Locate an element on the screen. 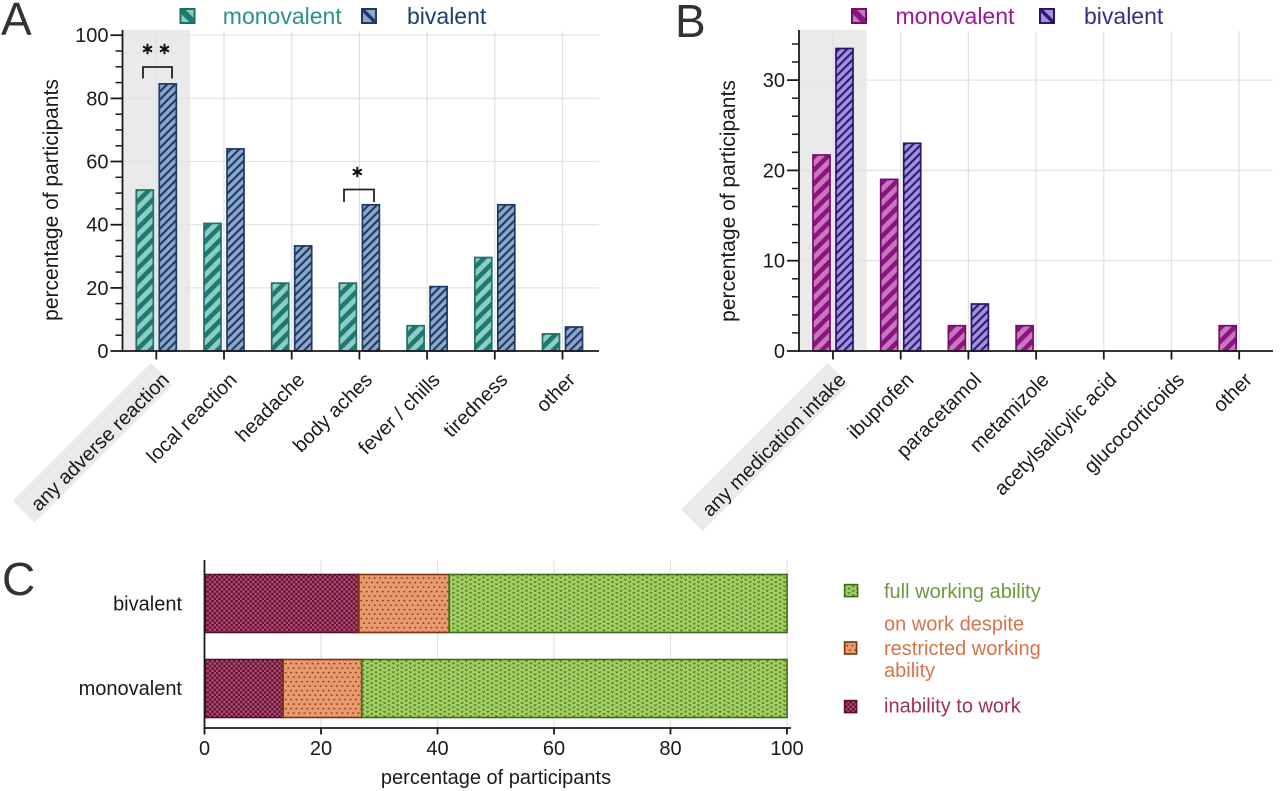  svg-text: any medication intake is located at coordinates (774, 445).